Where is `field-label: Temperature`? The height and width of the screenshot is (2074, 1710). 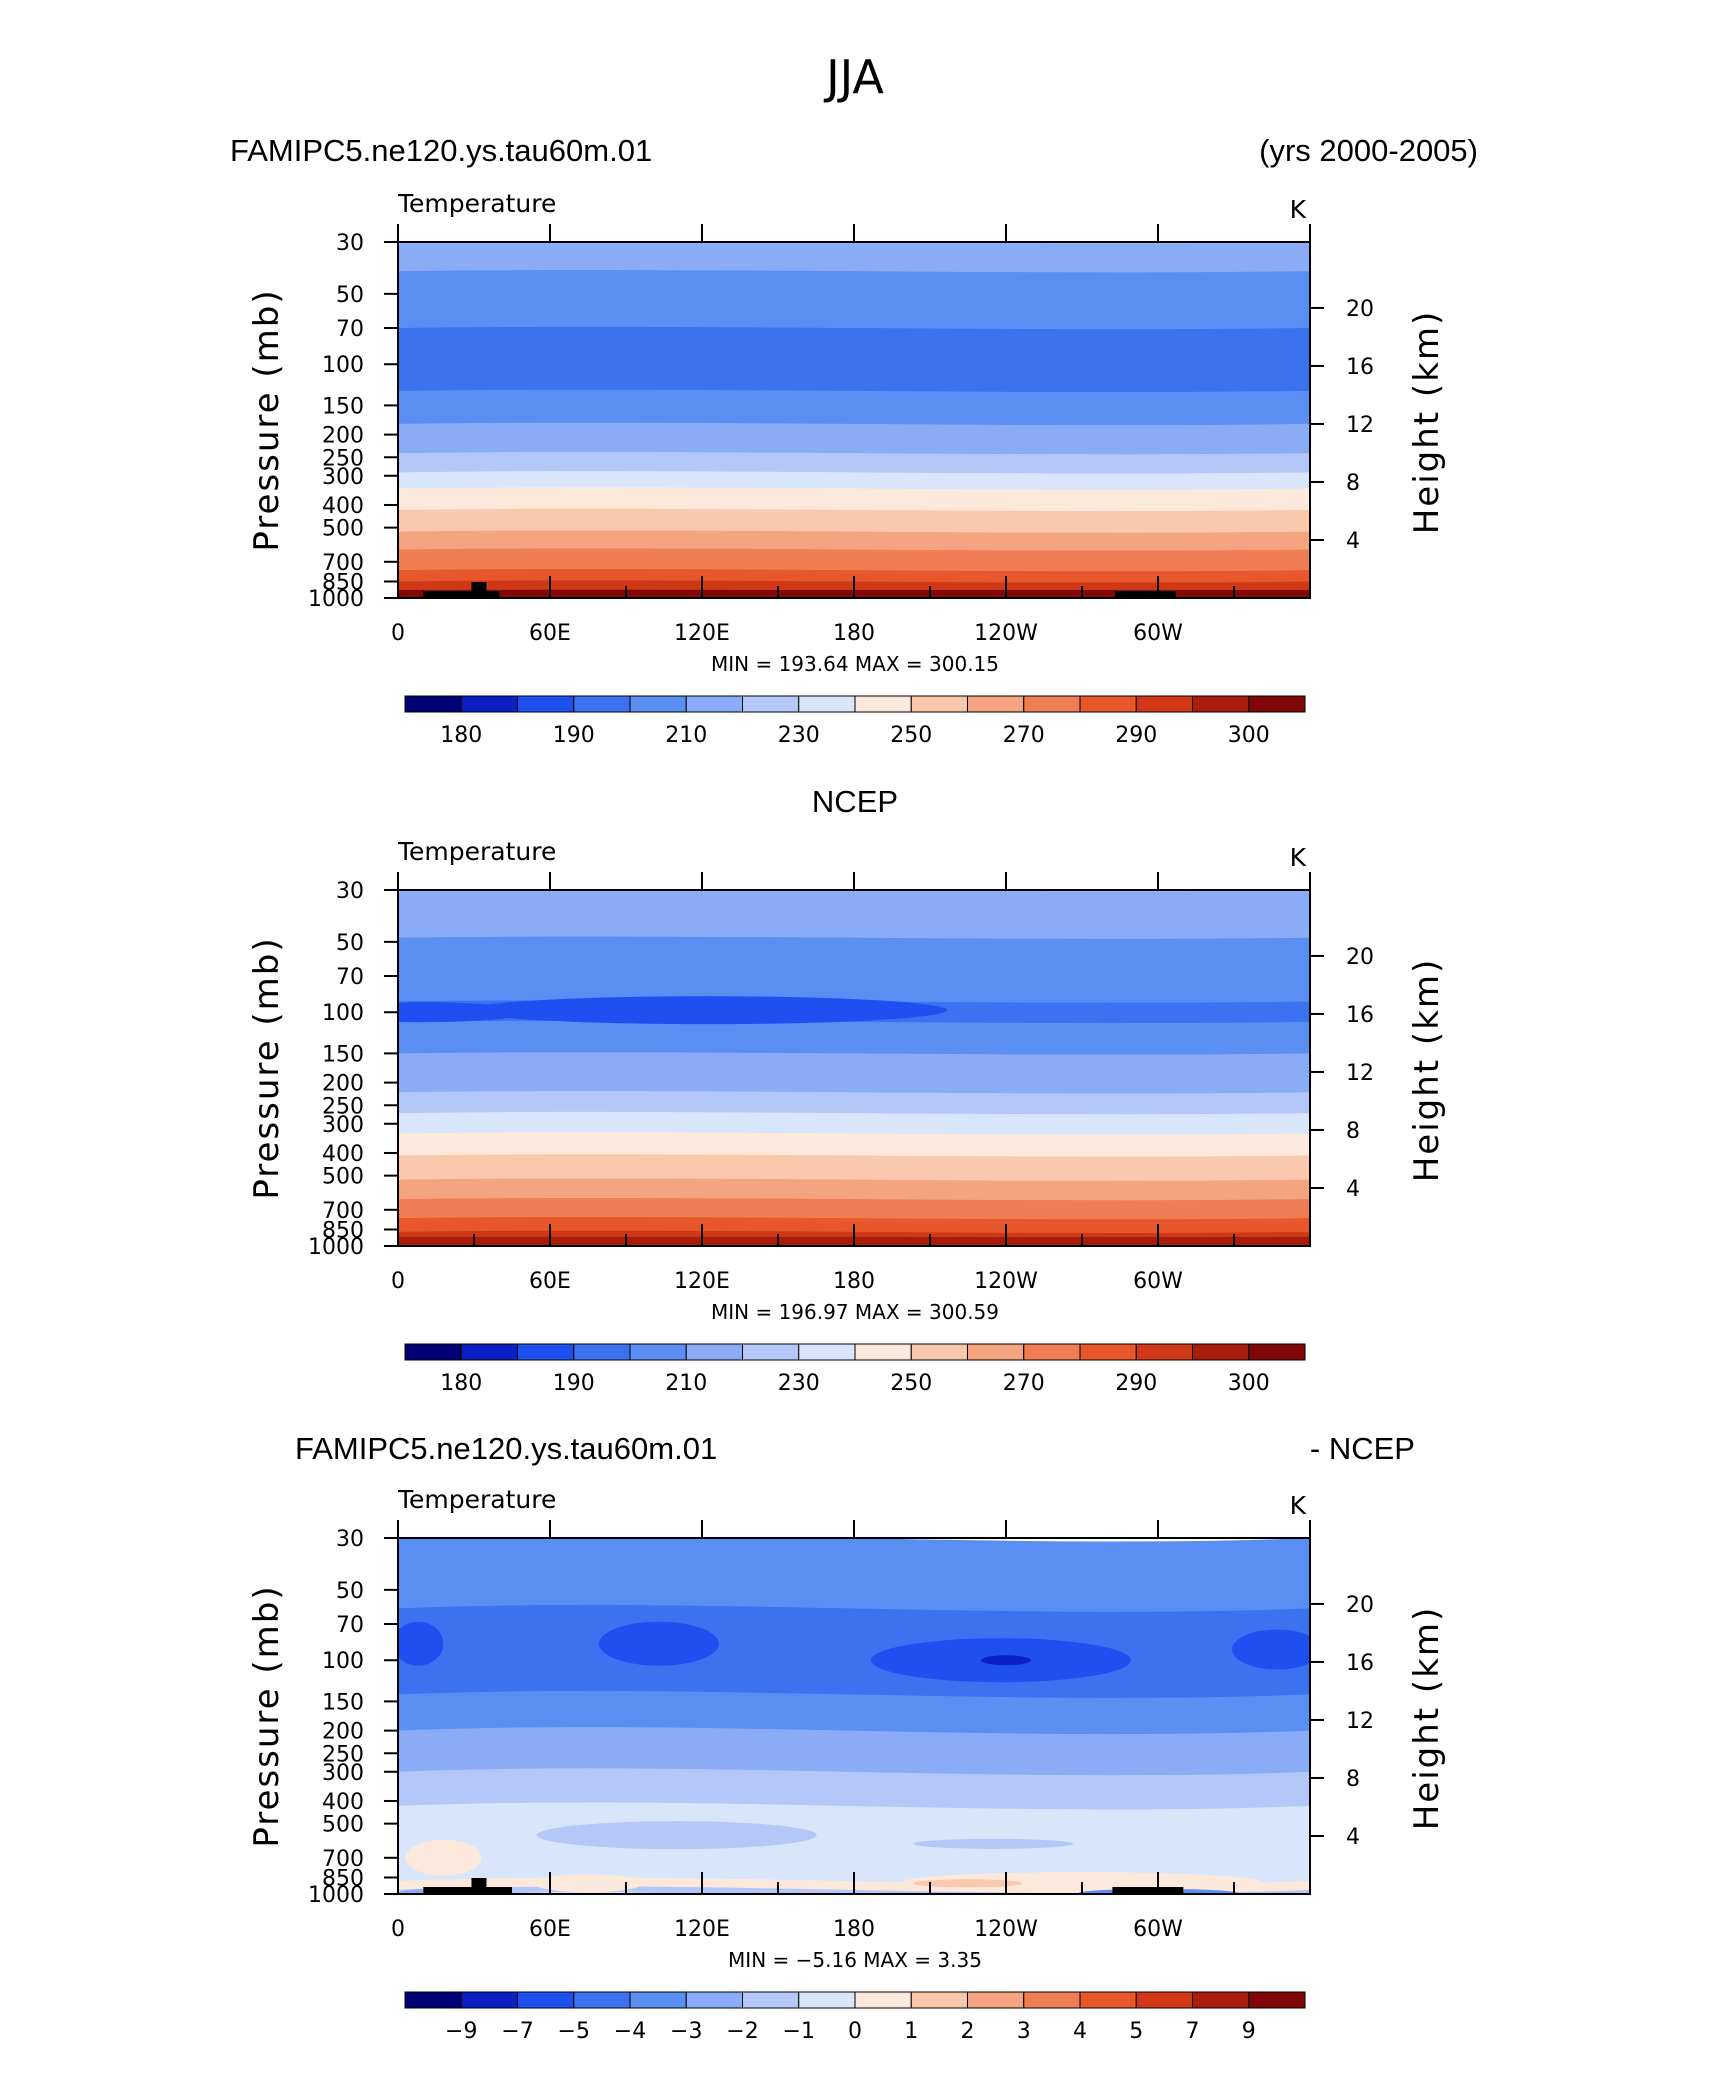 field-label: Temperature is located at coordinates (476, 1499).